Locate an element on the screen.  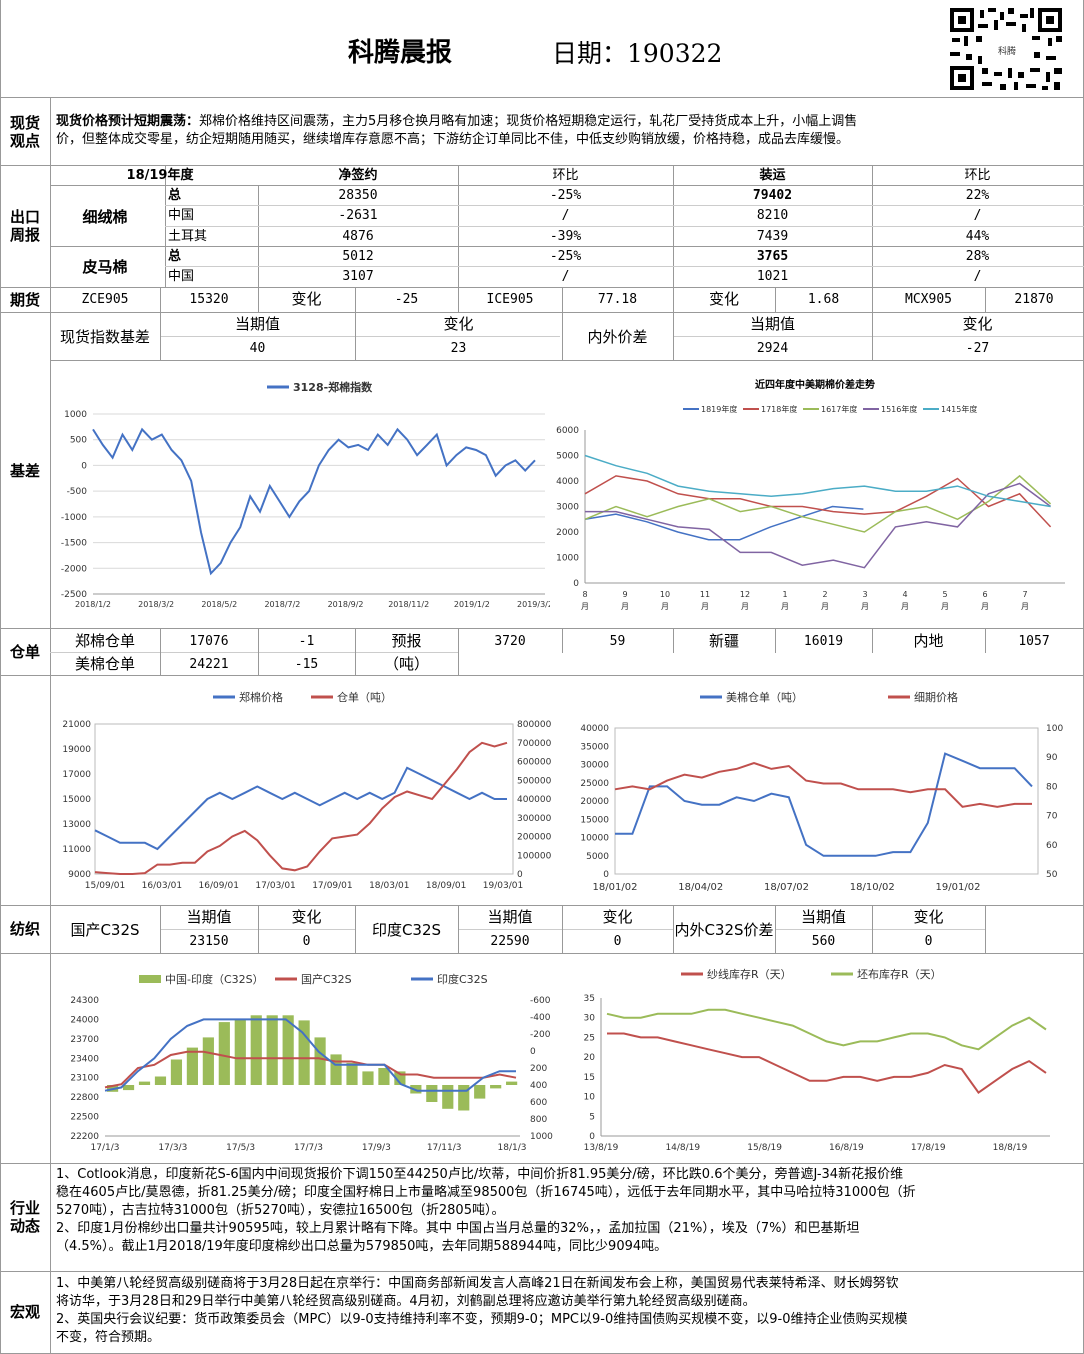
y-tick-label-right: 200000 is located at coordinates (534, 838).